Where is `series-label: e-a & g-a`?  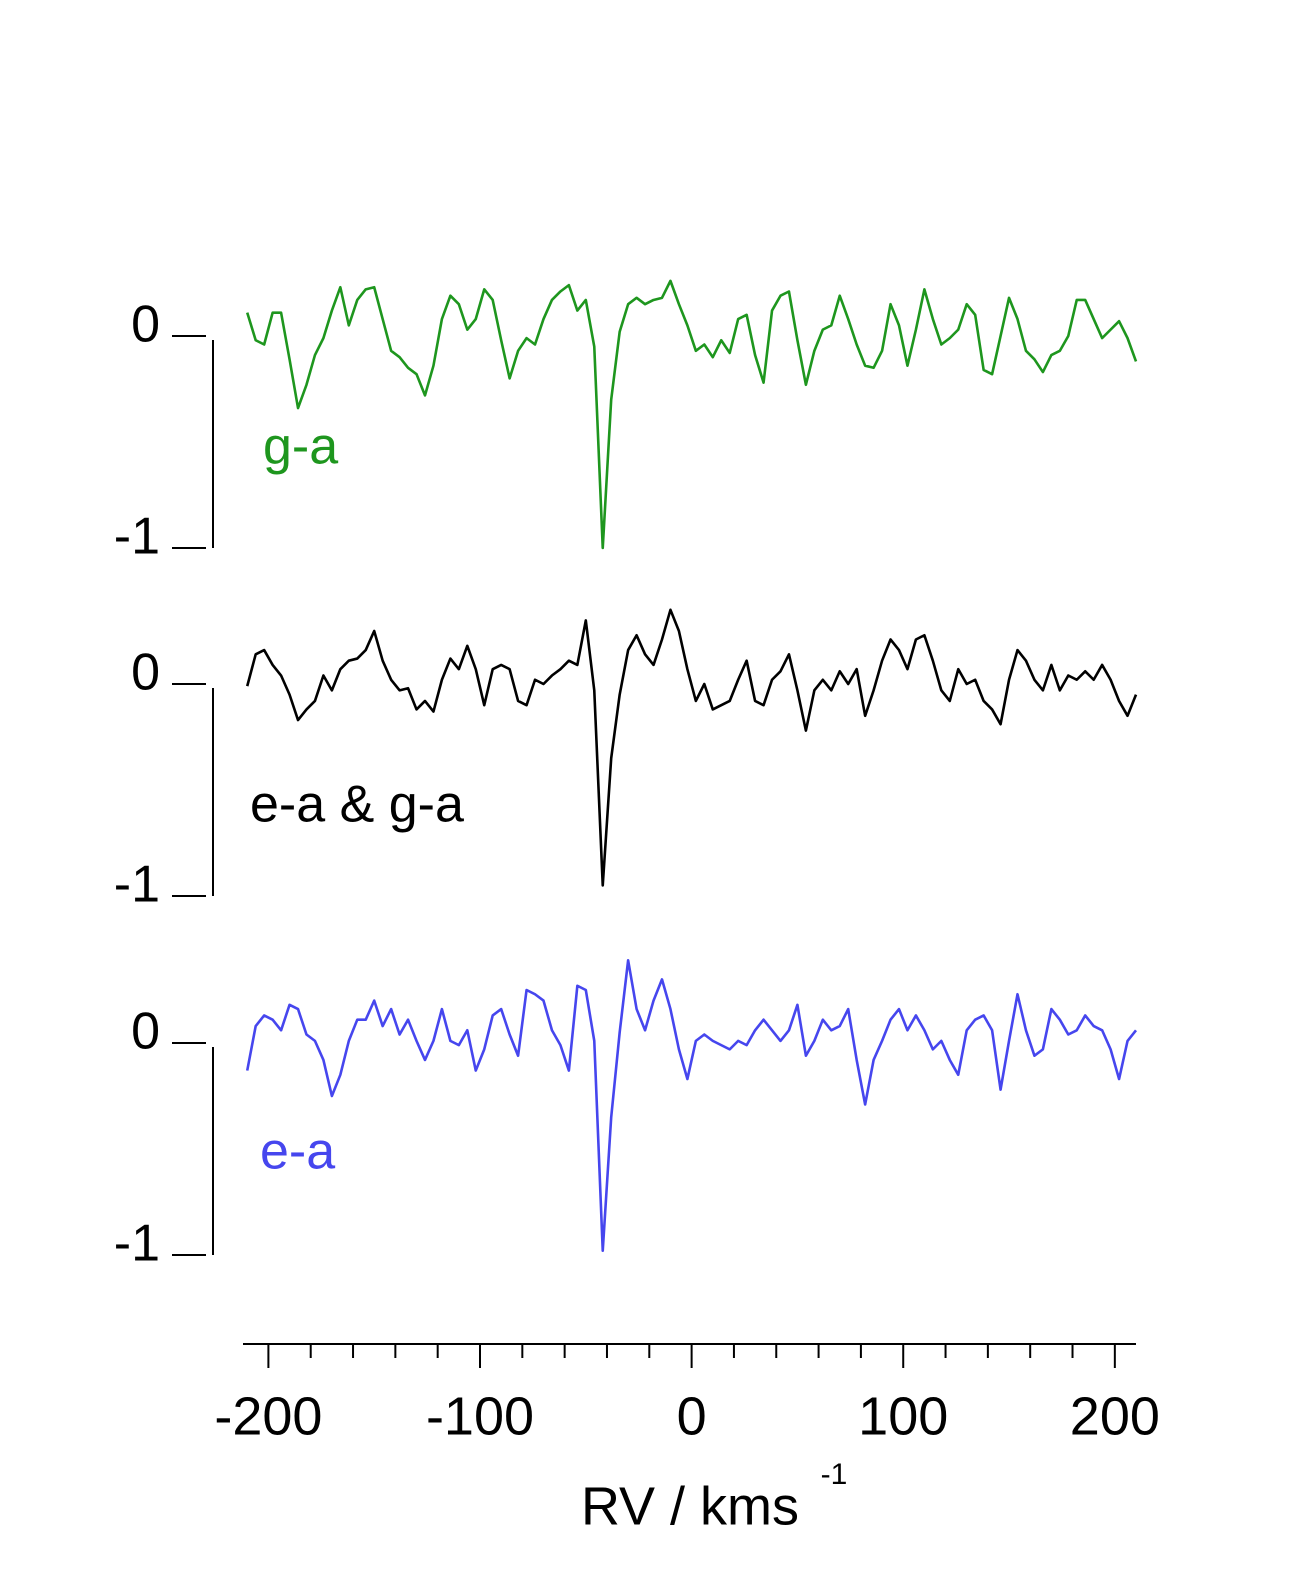
series-label: e-a & g-a is located at coordinates (357, 805).